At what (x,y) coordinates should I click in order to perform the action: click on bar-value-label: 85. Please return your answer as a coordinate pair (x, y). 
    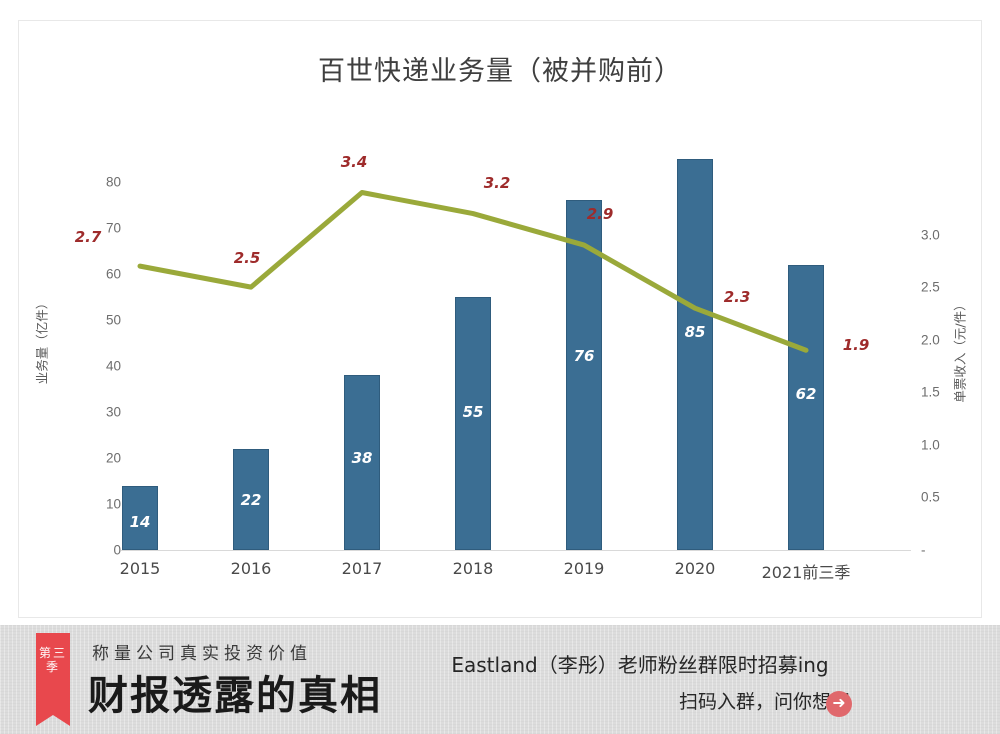
    Looking at the image, I should click on (695, 332).